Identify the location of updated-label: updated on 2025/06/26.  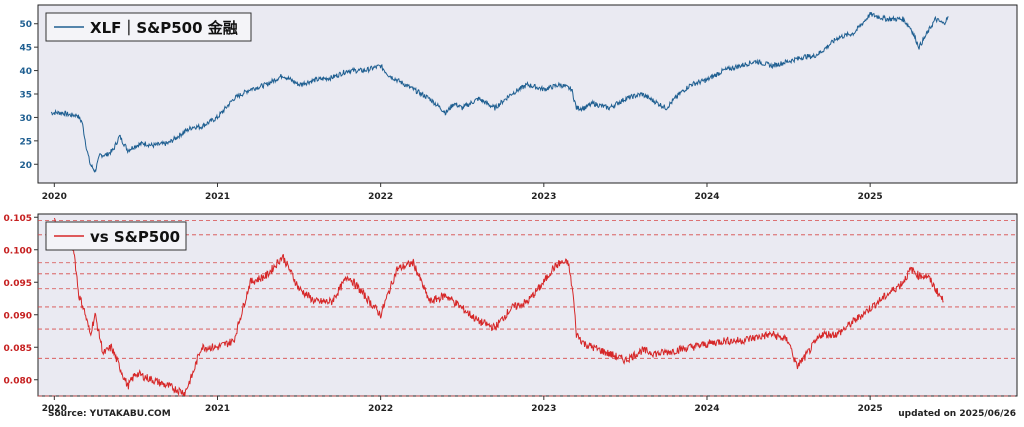
(957, 414).